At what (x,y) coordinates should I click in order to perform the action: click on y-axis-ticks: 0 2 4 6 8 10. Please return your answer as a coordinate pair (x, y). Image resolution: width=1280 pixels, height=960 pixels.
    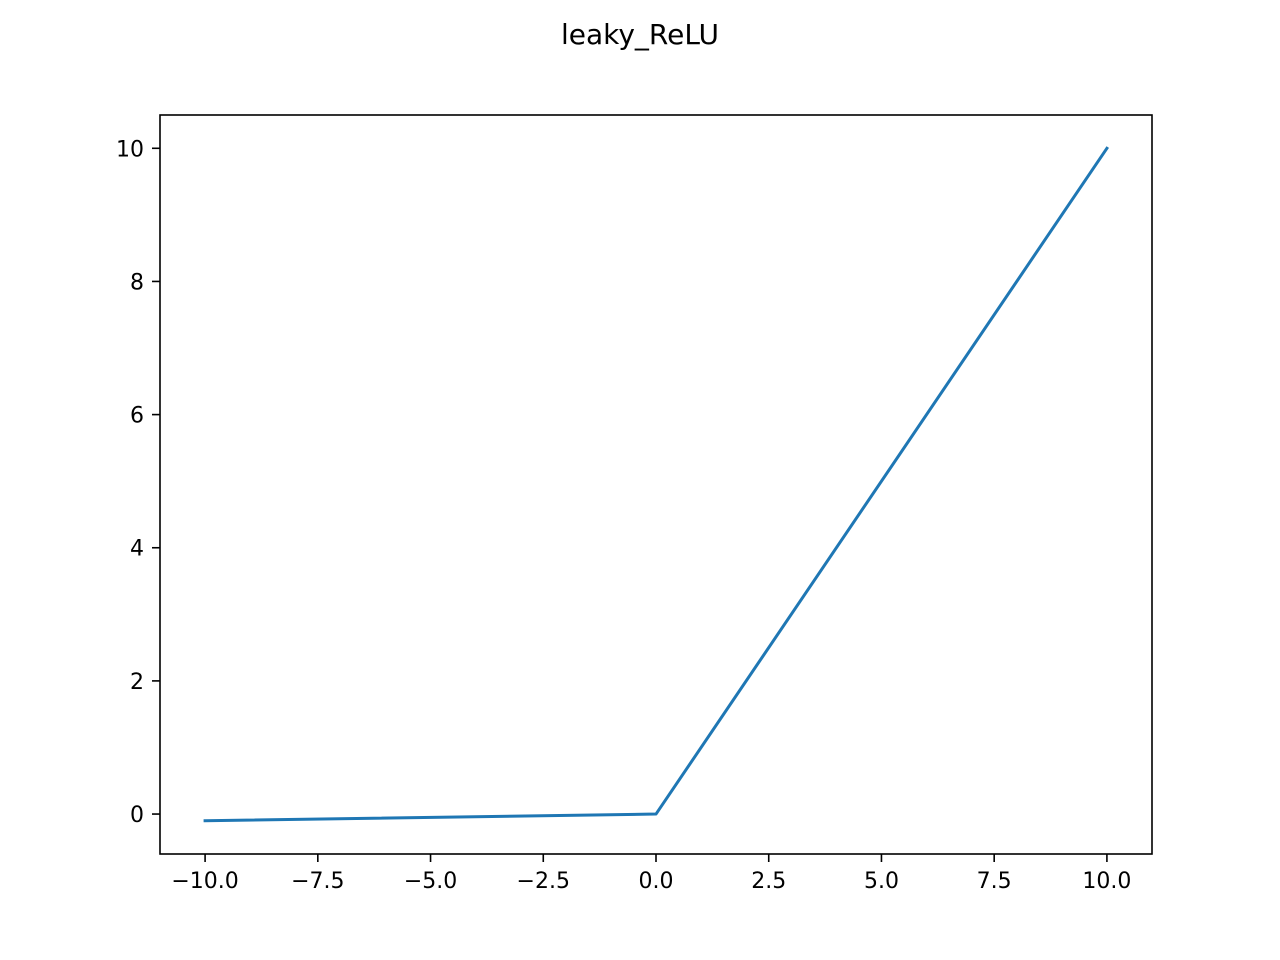
    Looking at the image, I should click on (138, 482).